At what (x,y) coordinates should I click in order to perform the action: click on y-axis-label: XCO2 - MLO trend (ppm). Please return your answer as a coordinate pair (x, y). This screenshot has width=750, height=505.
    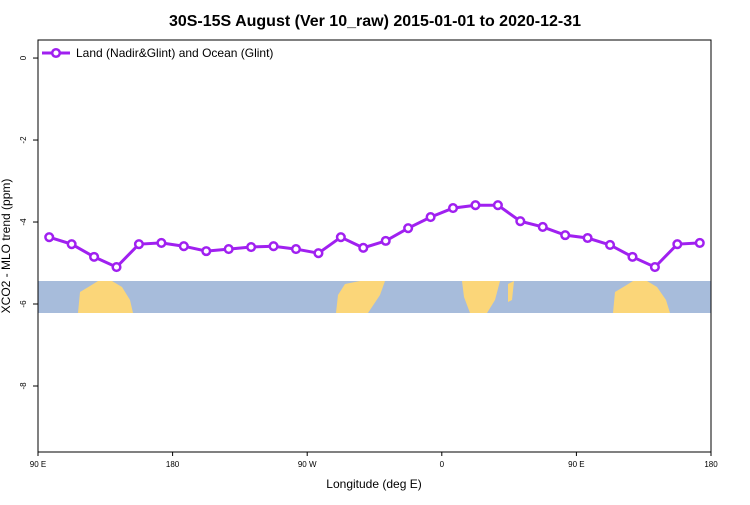
    Looking at the image, I should click on (6, 246).